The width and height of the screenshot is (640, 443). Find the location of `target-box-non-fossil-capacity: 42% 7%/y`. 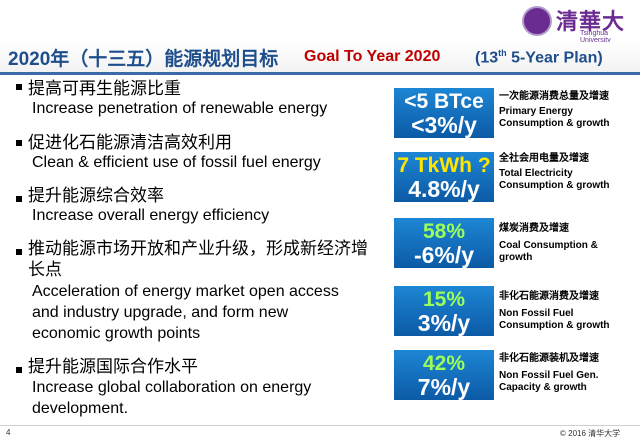

target-box-non-fossil-capacity: 42% 7%/y is located at coordinates (444, 375).